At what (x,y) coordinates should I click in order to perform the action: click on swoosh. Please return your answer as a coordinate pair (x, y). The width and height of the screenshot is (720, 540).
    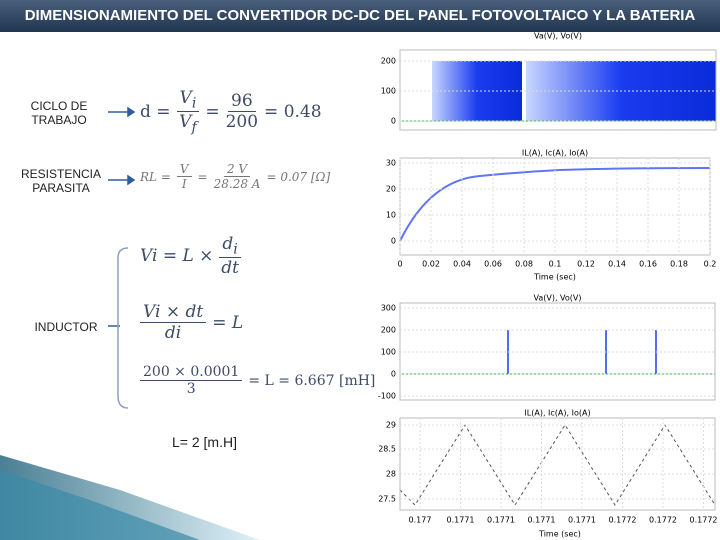
    Looking at the image, I should click on (100, 505).